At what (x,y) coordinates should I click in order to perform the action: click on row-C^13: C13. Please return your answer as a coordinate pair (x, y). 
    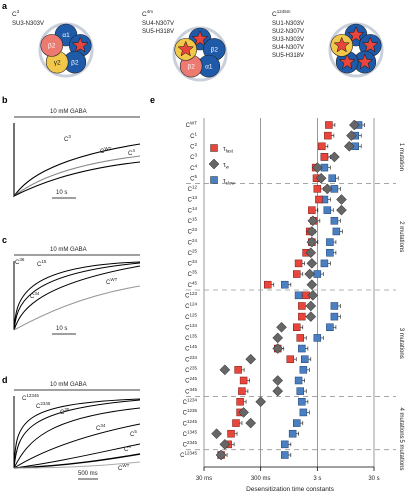
    Looking at the image, I should click on (267, 199).